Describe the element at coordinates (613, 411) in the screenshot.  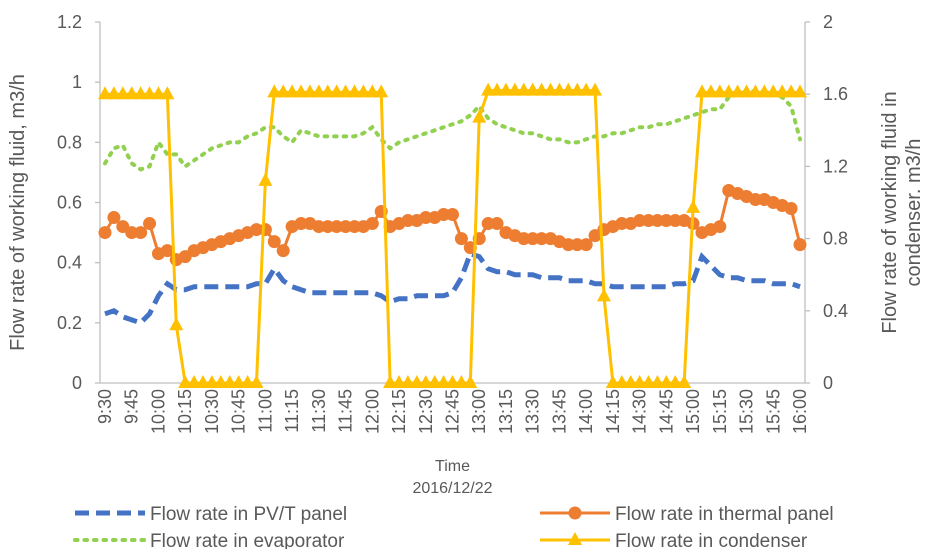
I see `x-tick-label: 14:15` at that location.